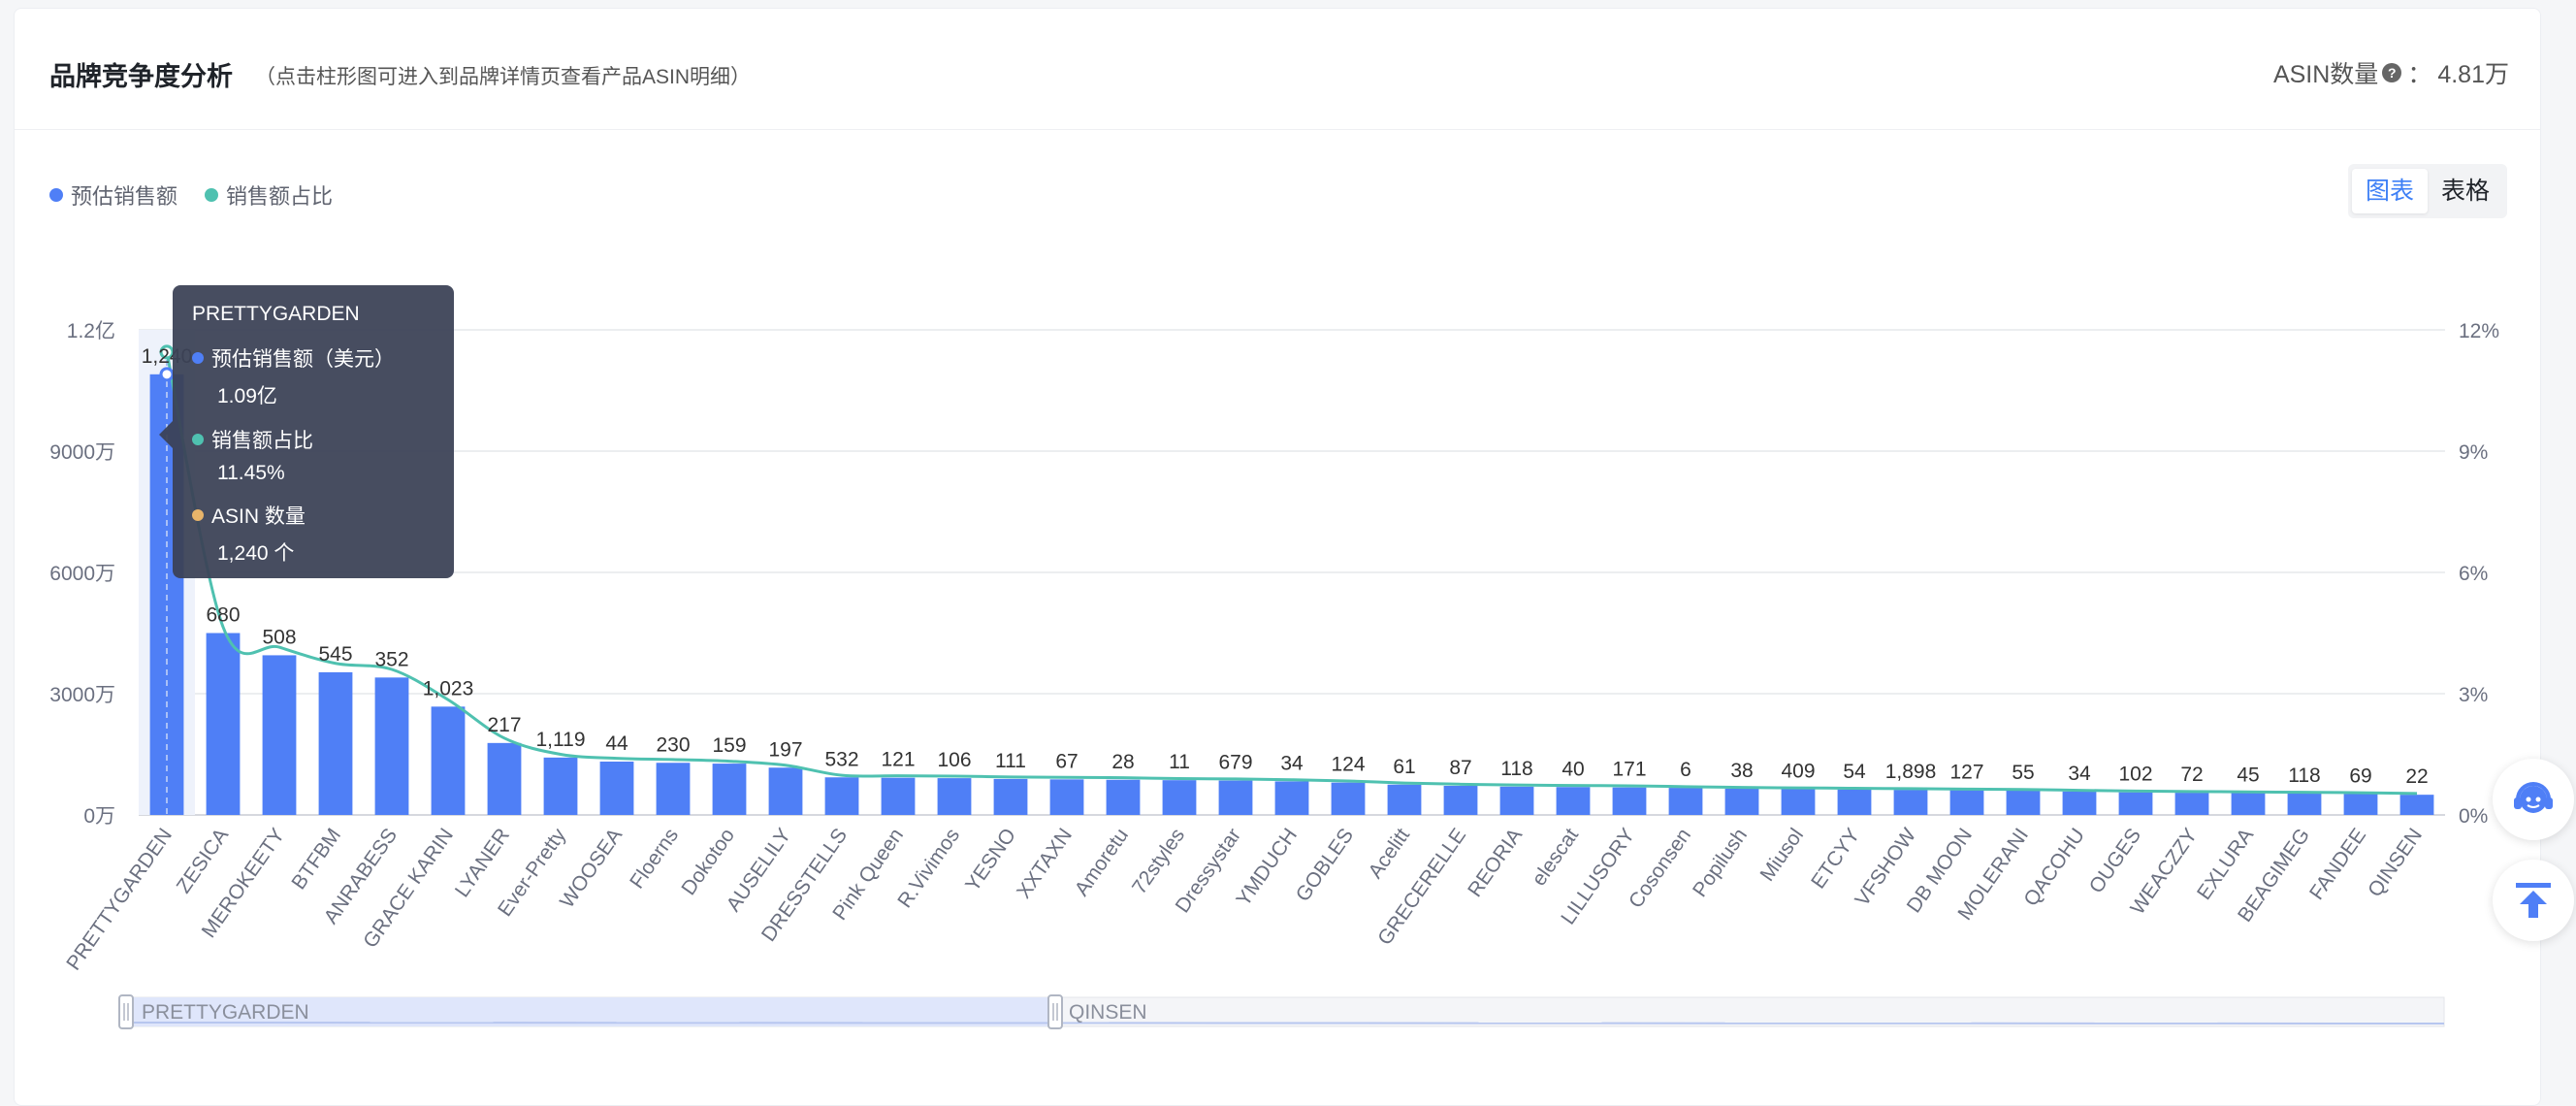  What do you see at coordinates (2392, 72) in the screenshot?
I see `help-icon: ?` at bounding box center [2392, 72].